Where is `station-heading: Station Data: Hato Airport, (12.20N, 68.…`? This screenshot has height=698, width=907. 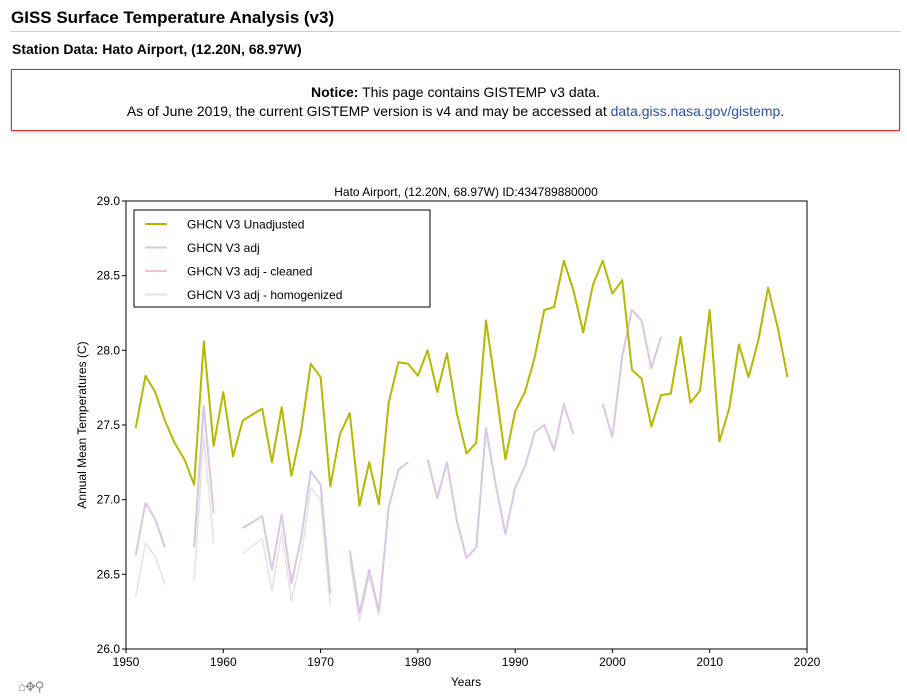
station-heading: Station Data: Hato Airport, (12.20N, 68.… is located at coordinates (157, 49).